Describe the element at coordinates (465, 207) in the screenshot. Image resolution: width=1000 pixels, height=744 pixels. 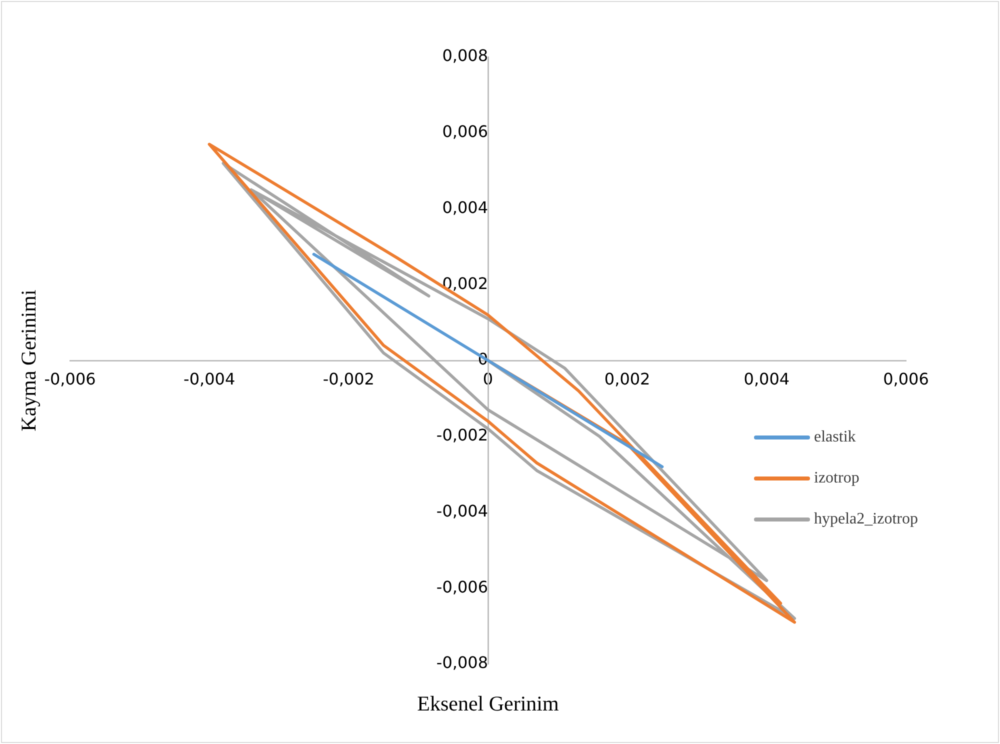
I see `y-tick-label: 0,004` at that location.